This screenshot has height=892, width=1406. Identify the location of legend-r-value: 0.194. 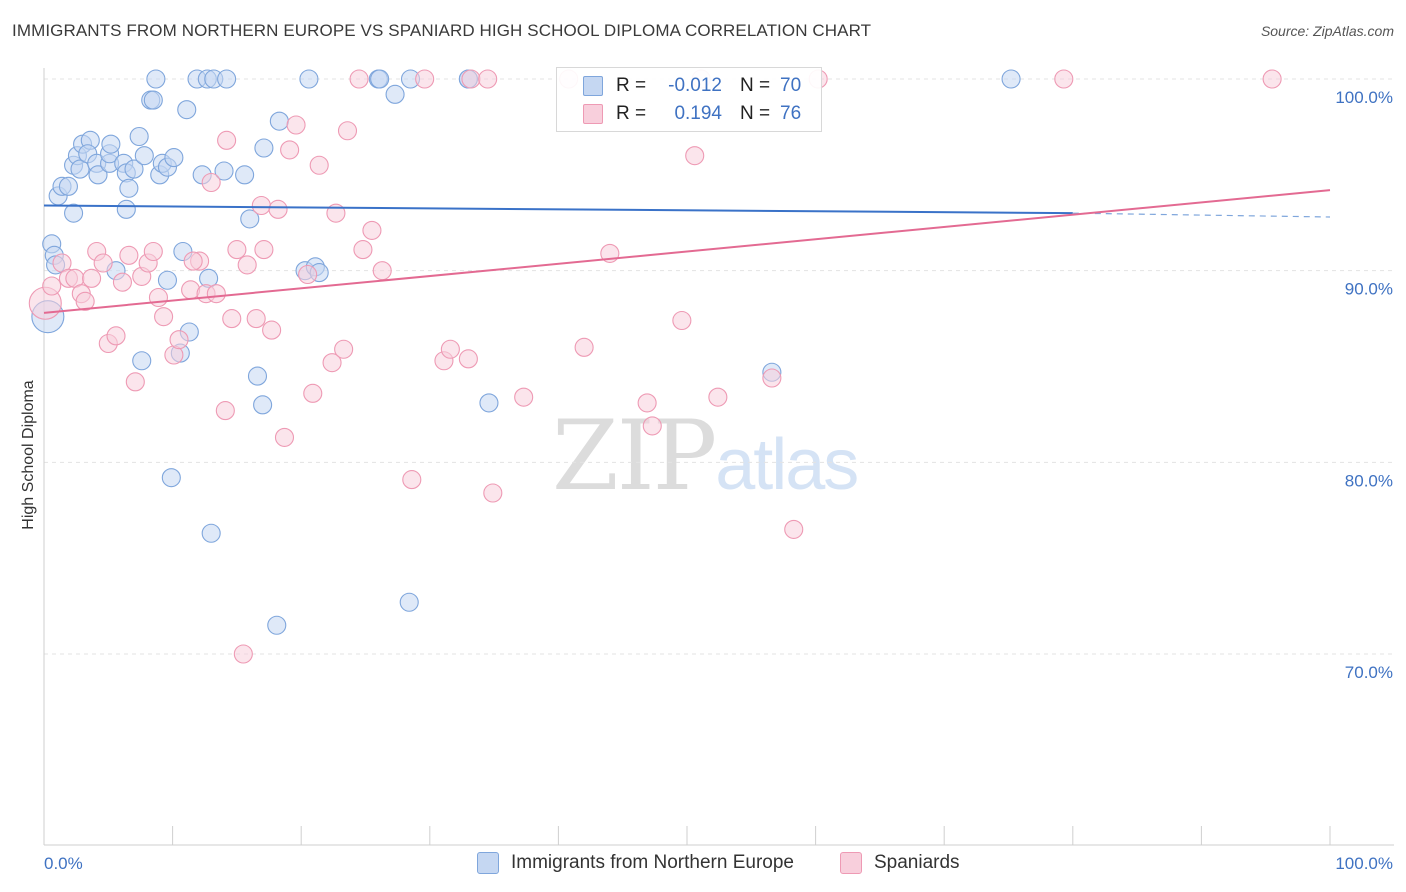
(698, 113).